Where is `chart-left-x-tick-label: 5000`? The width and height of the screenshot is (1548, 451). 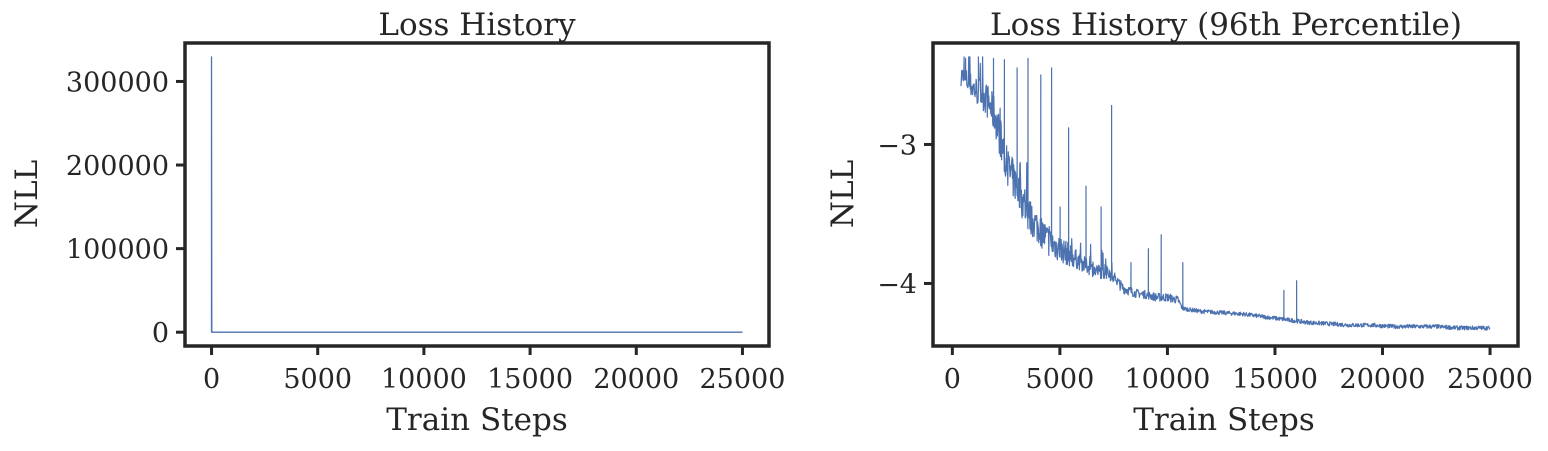
chart-left-x-tick-label: 5000 is located at coordinates (317, 379).